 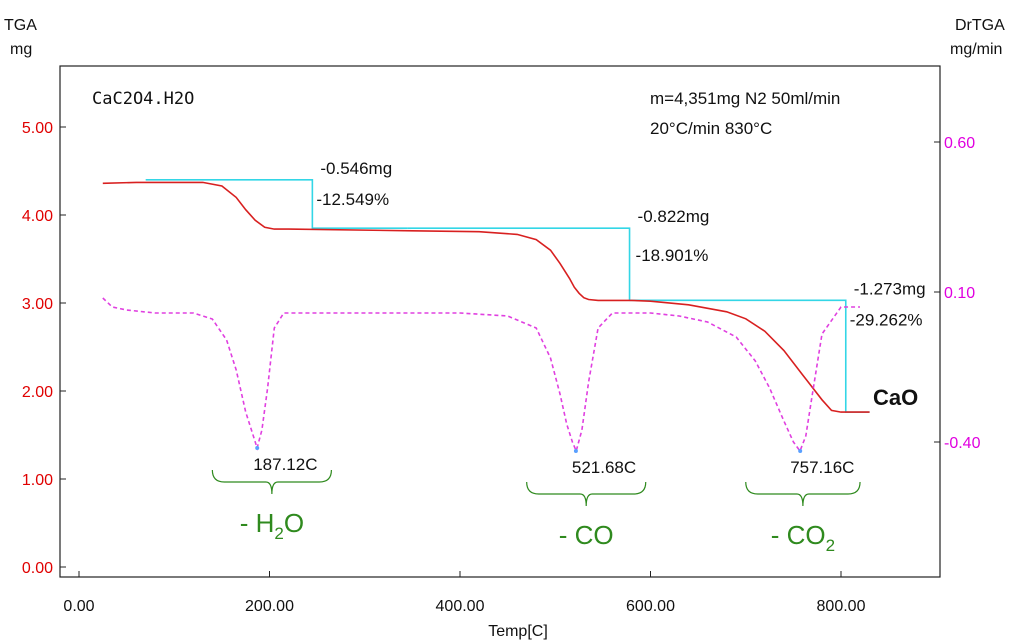 What do you see at coordinates (269, 606) in the screenshot?
I see `x-tick-label: 200.00` at bounding box center [269, 606].